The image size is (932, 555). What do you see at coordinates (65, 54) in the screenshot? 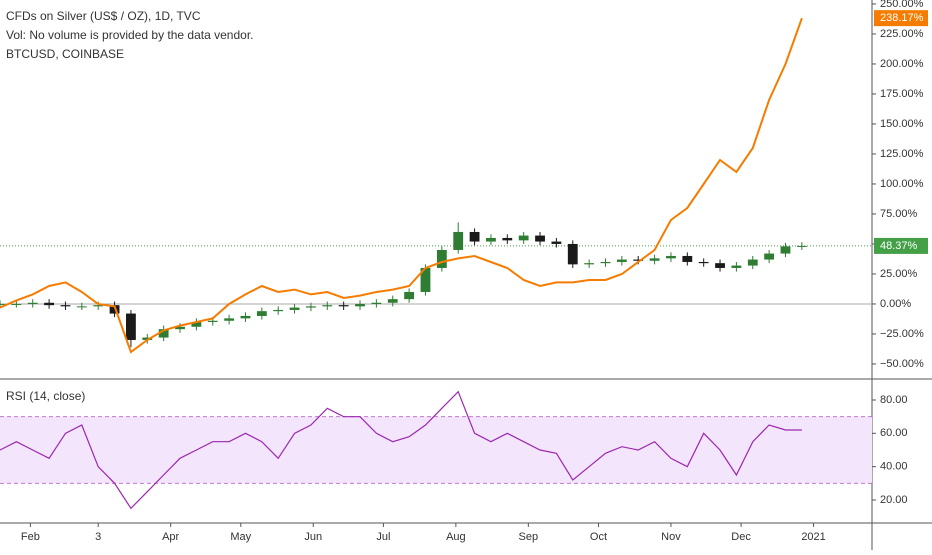
I see `legend-compare: BTCUSD, COINBASE` at bounding box center [65, 54].